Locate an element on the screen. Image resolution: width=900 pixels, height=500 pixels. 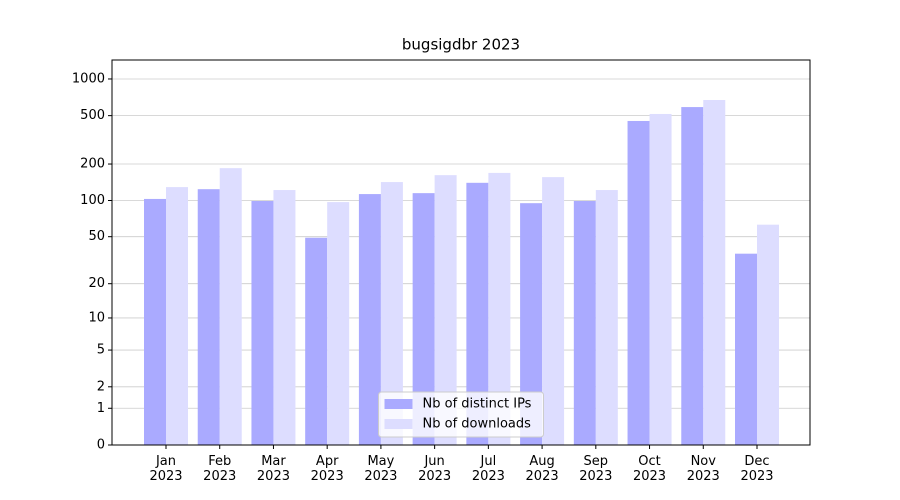
y-tick-label: 1000 is located at coordinates (88, 78).